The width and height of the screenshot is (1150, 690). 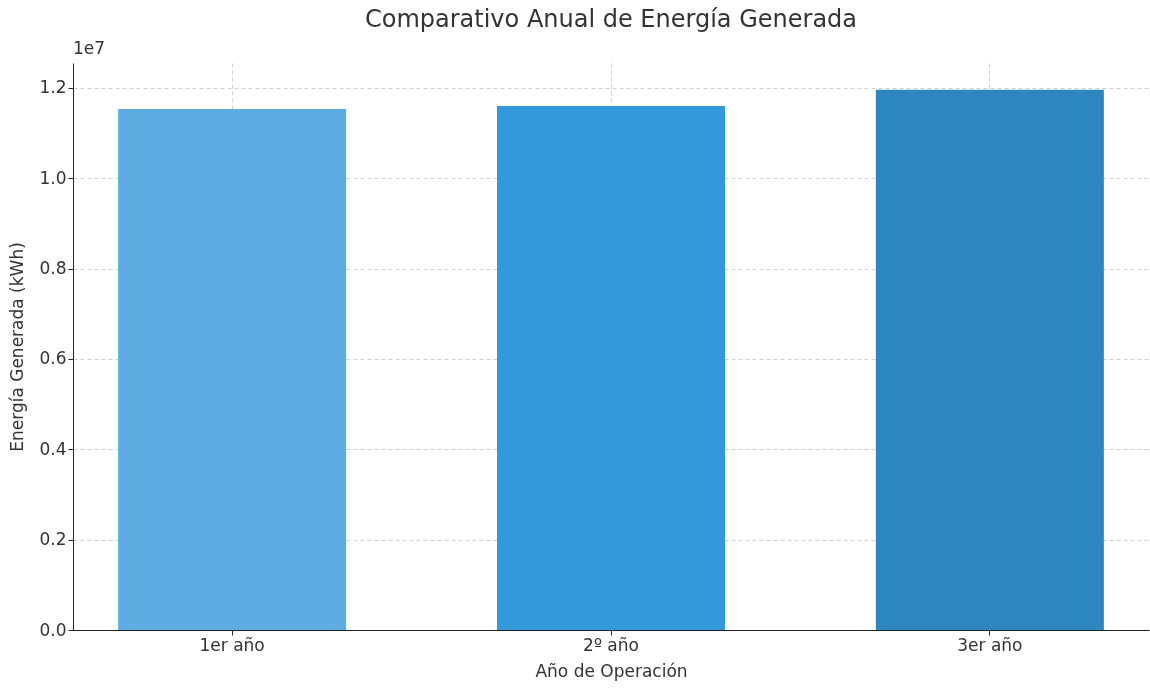 I want to click on x-tick-label: 2º año, so click(x=611, y=644).